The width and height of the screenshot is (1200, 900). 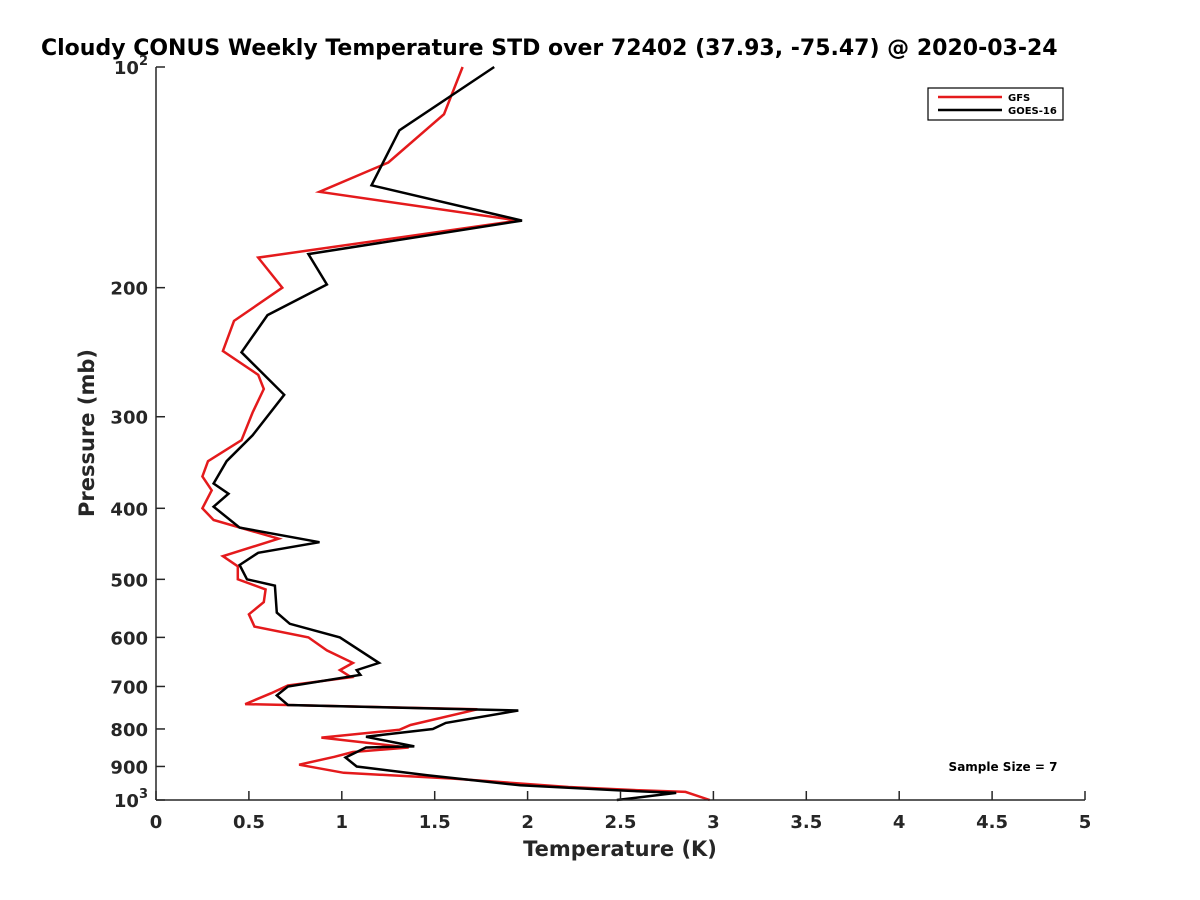 What do you see at coordinates (527, 822) in the screenshot?
I see `x-tick-label: 2` at bounding box center [527, 822].